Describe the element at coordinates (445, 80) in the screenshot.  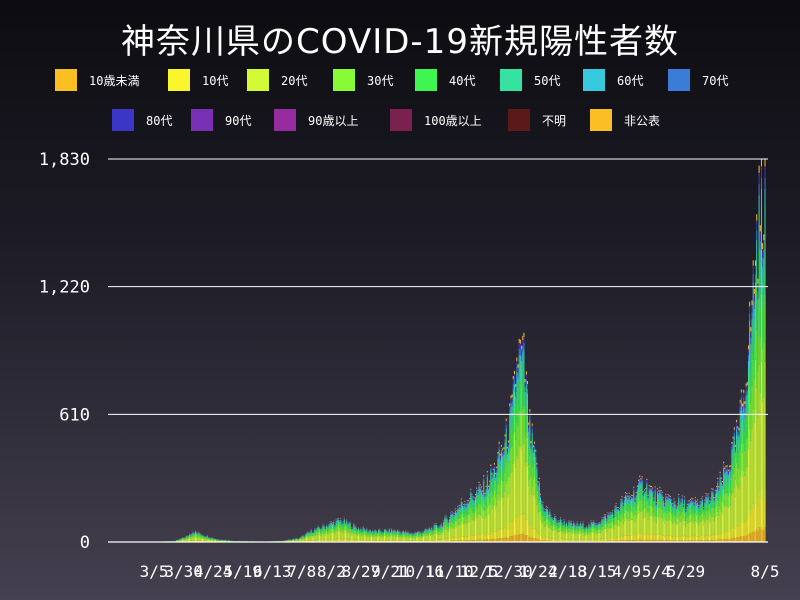
I see `legend-item: 40代` at that location.